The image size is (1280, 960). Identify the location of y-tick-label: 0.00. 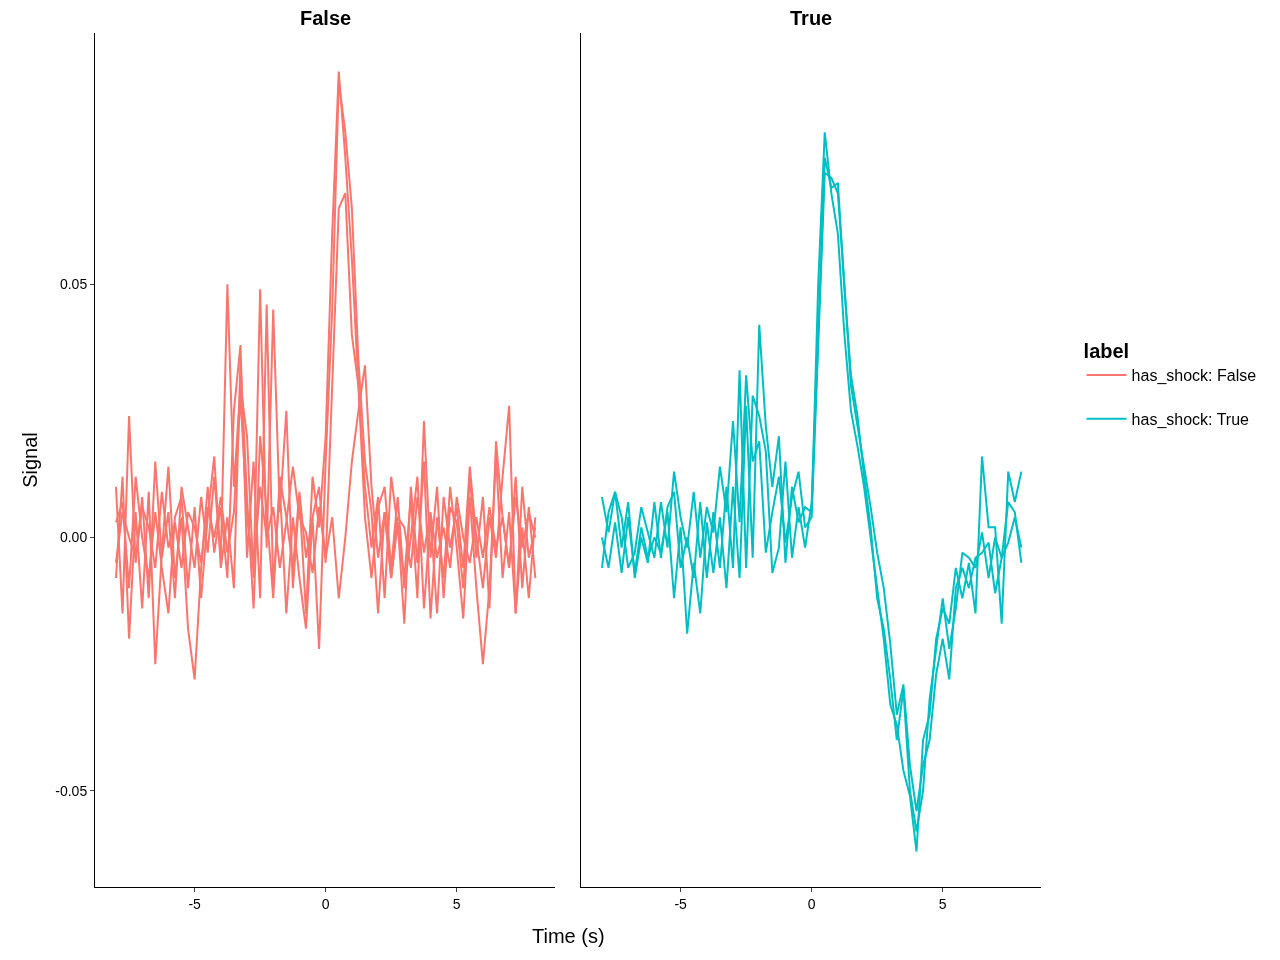
(73, 537).